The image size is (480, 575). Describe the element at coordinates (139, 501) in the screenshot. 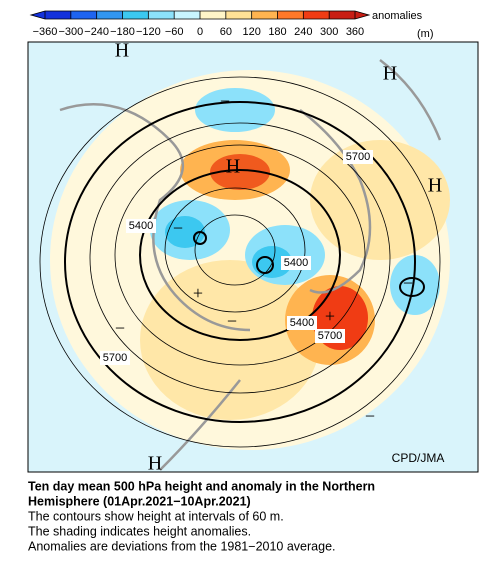

I see `caption-title: Hemisphere (01Apr.2021−10Apr.2021)` at that location.